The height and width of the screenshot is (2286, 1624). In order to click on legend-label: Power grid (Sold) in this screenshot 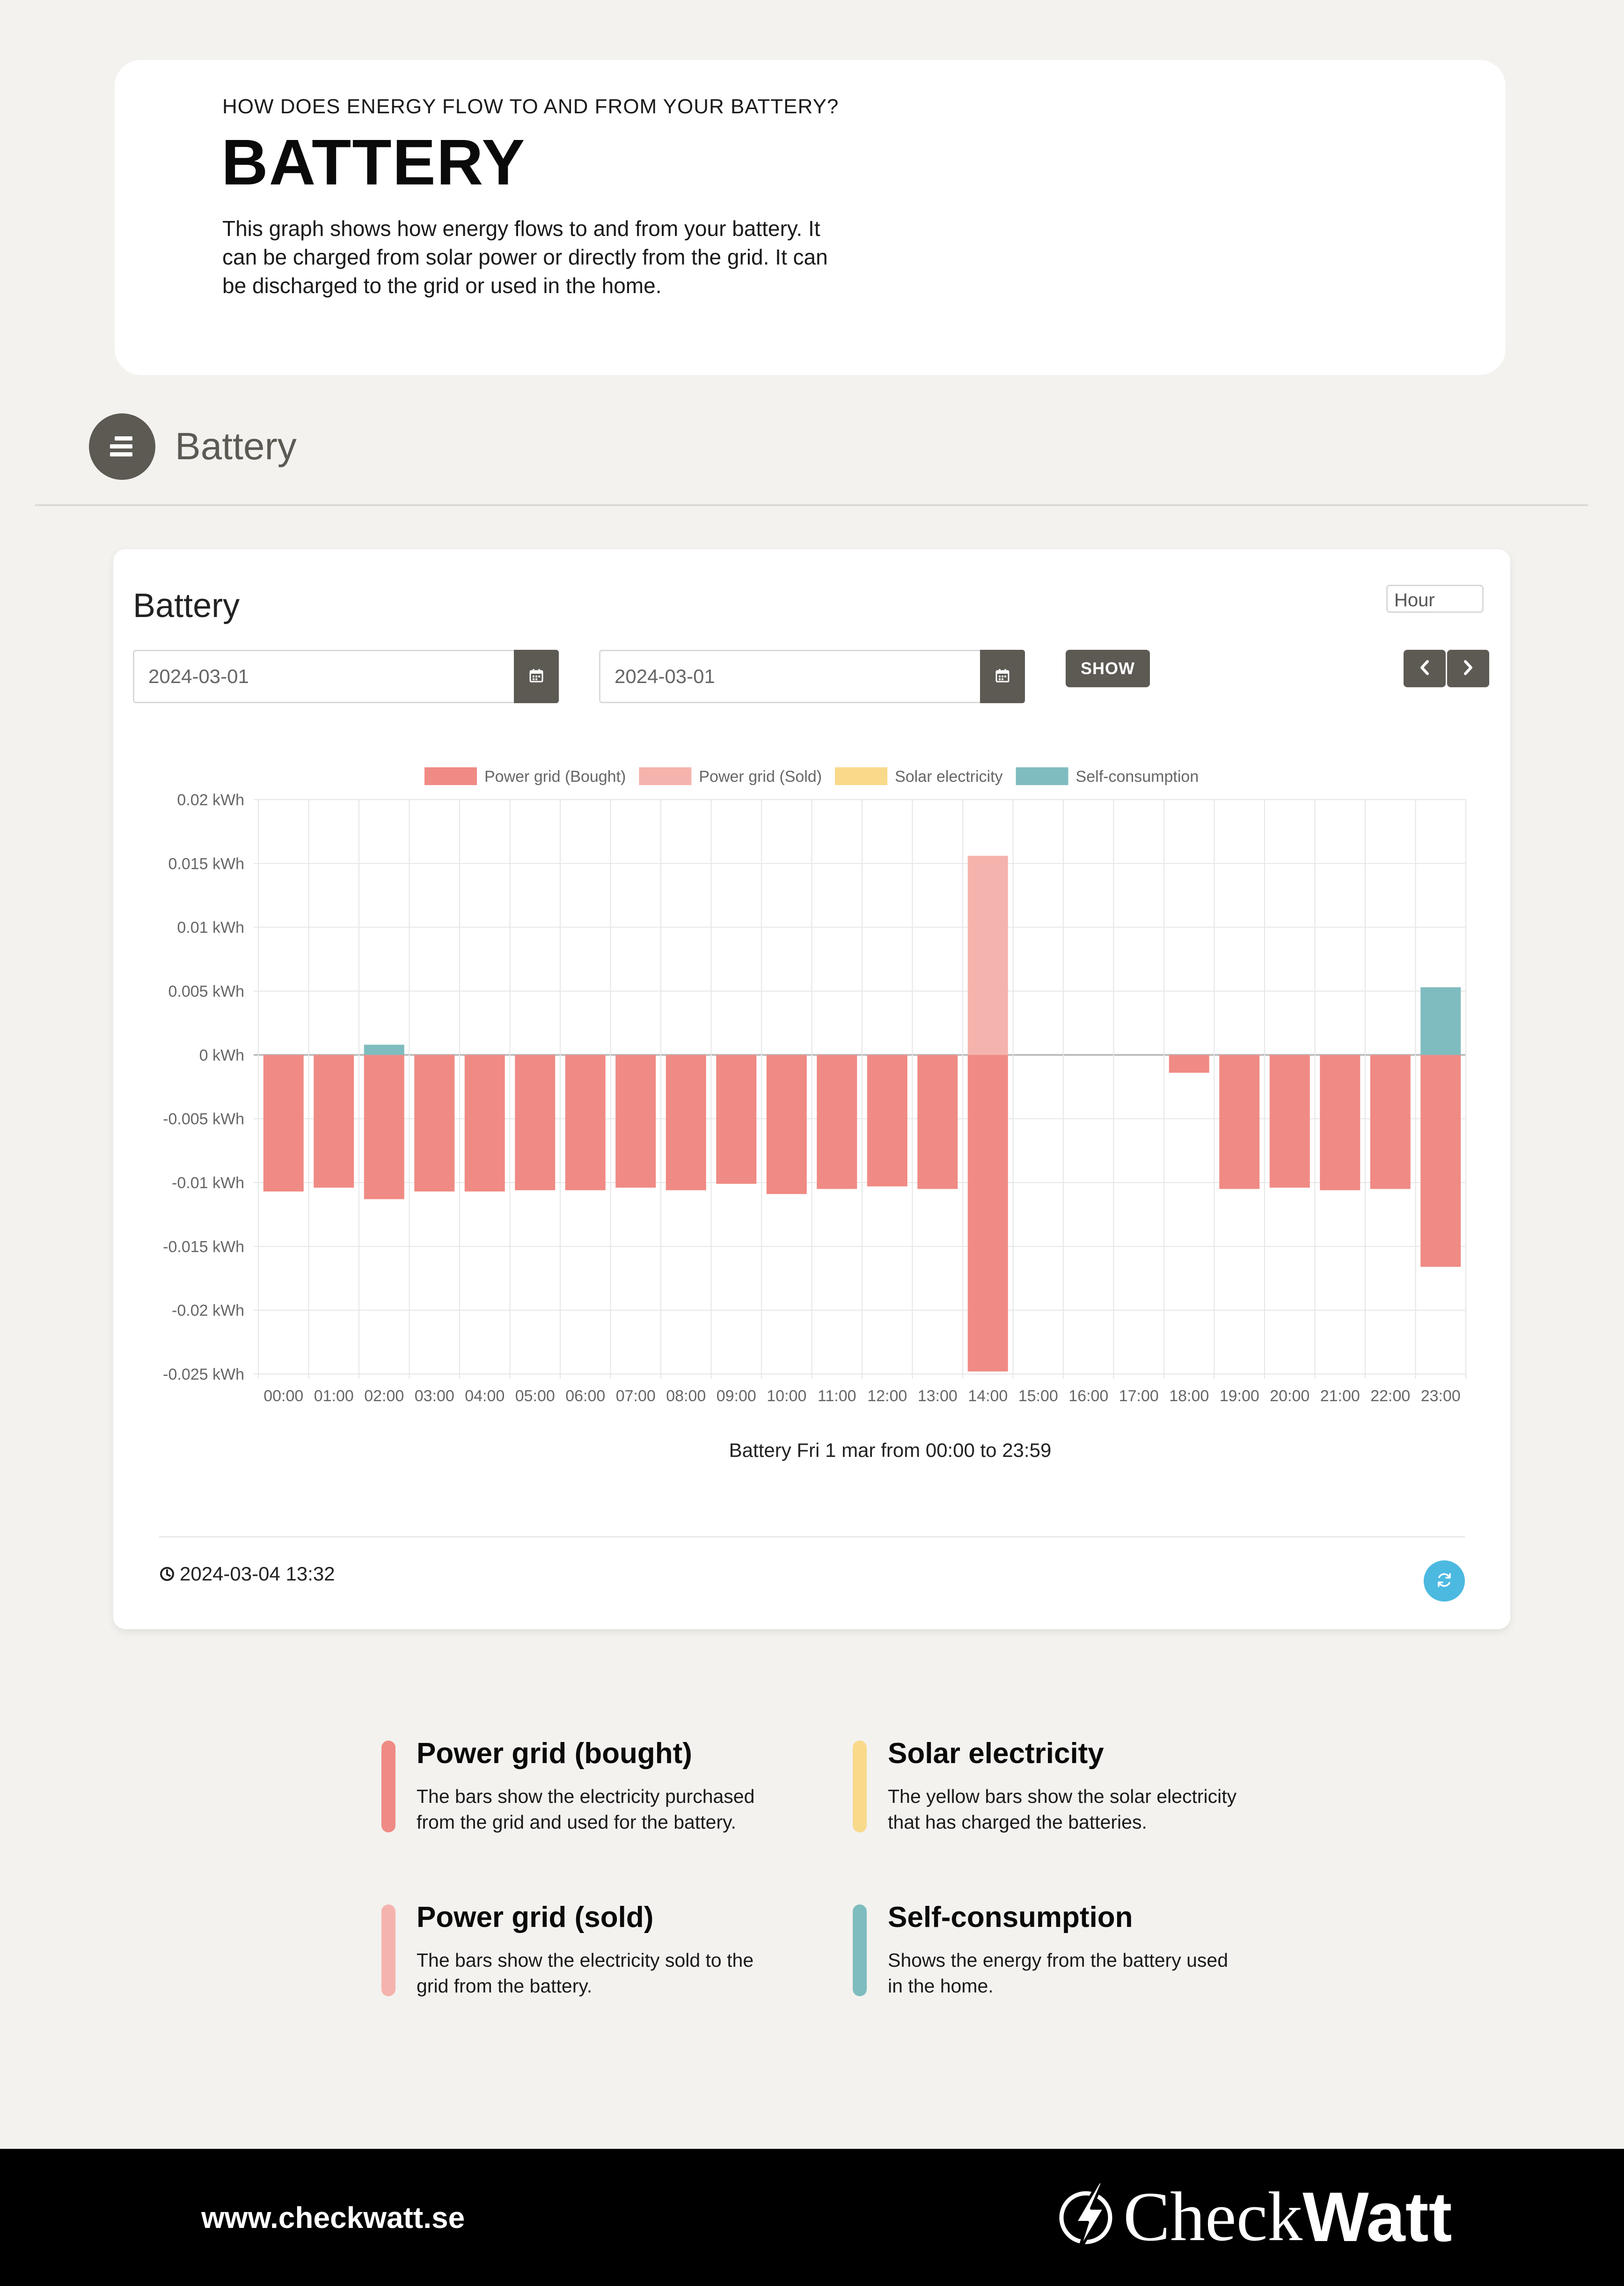, I will do `click(760, 777)`.